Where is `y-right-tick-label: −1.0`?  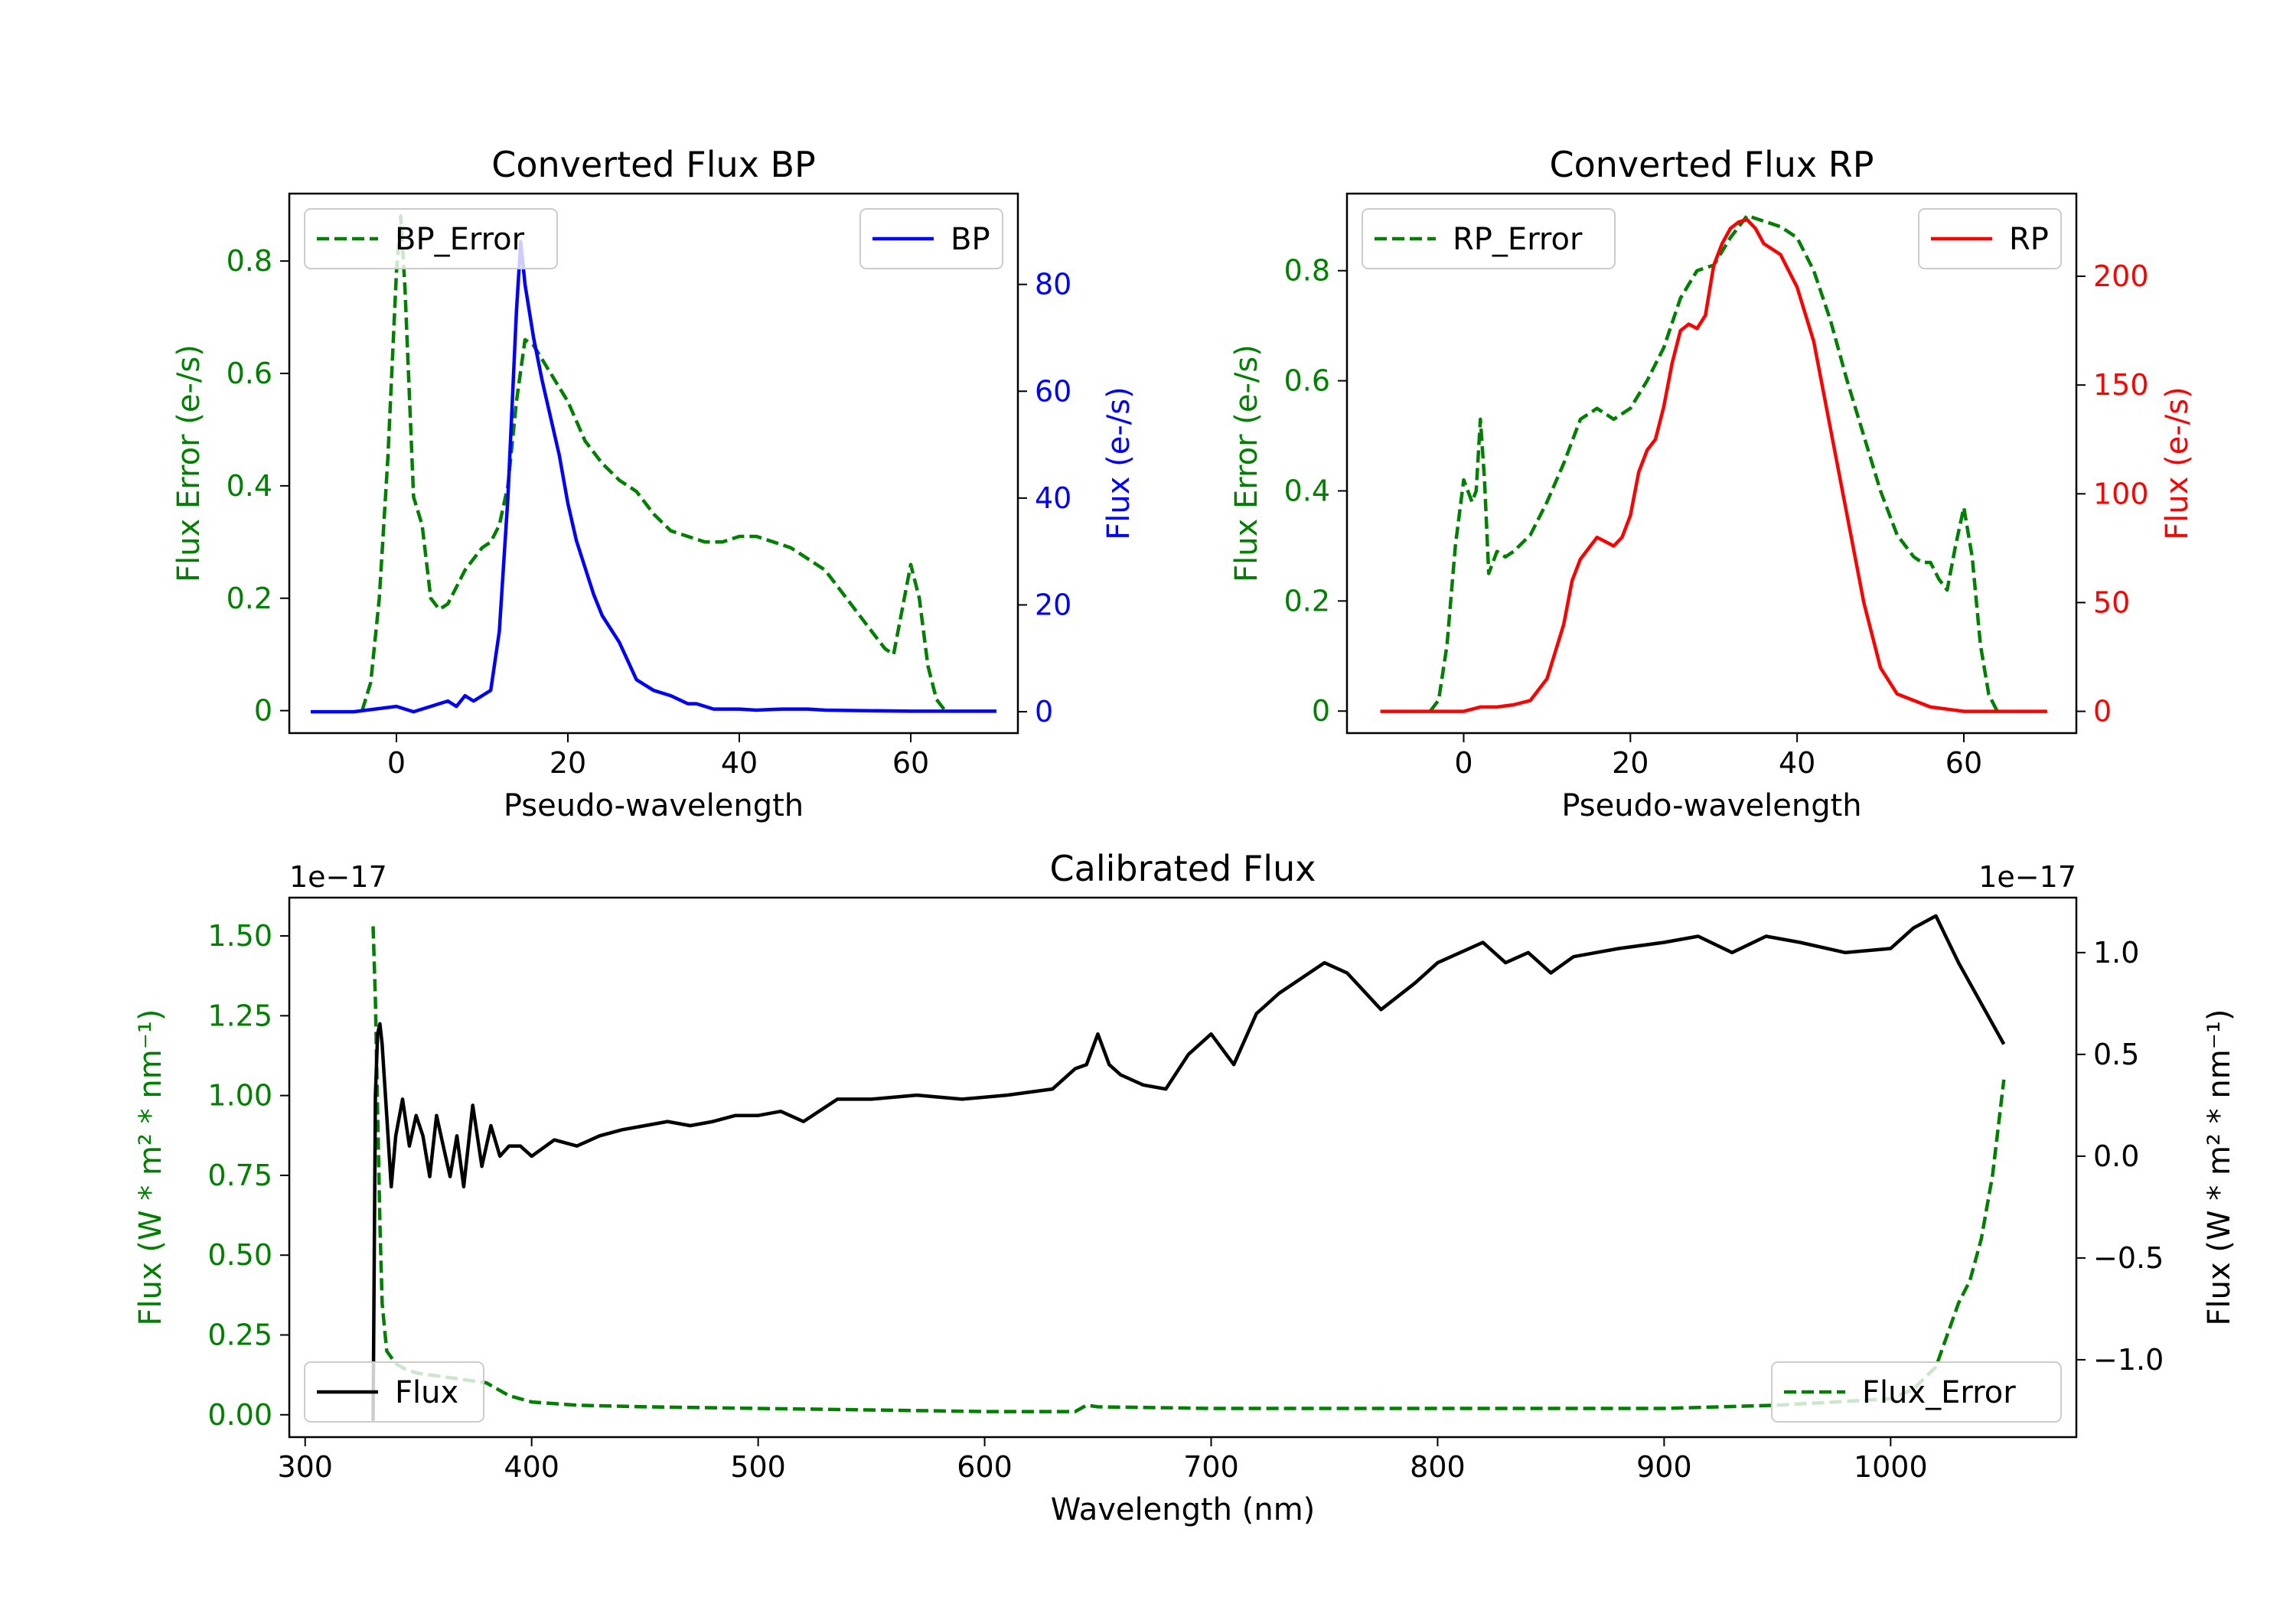 y-right-tick-label: −1.0 is located at coordinates (2128, 1360).